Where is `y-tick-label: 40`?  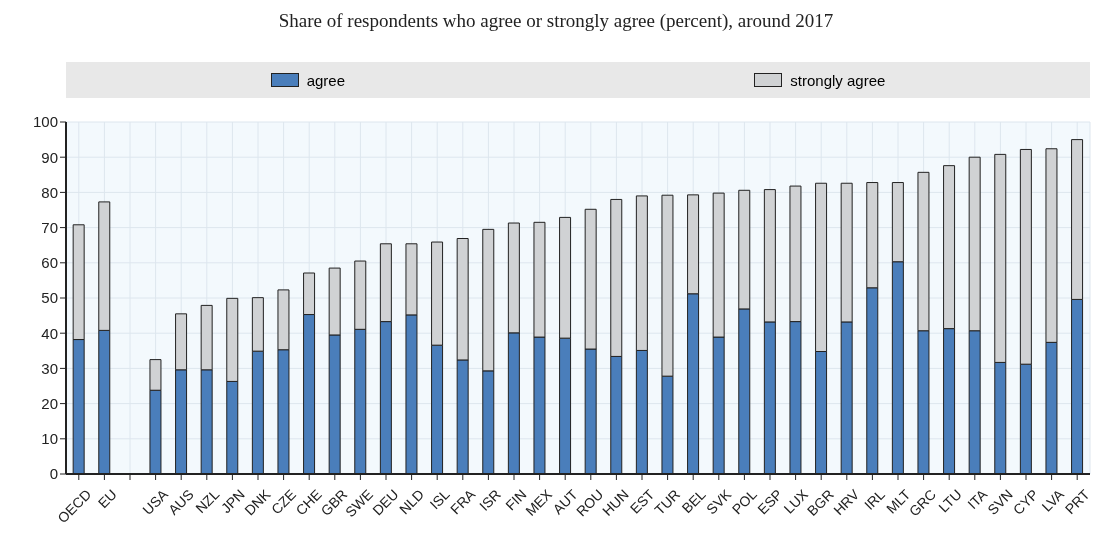 y-tick-label: 40 is located at coordinates (49, 333).